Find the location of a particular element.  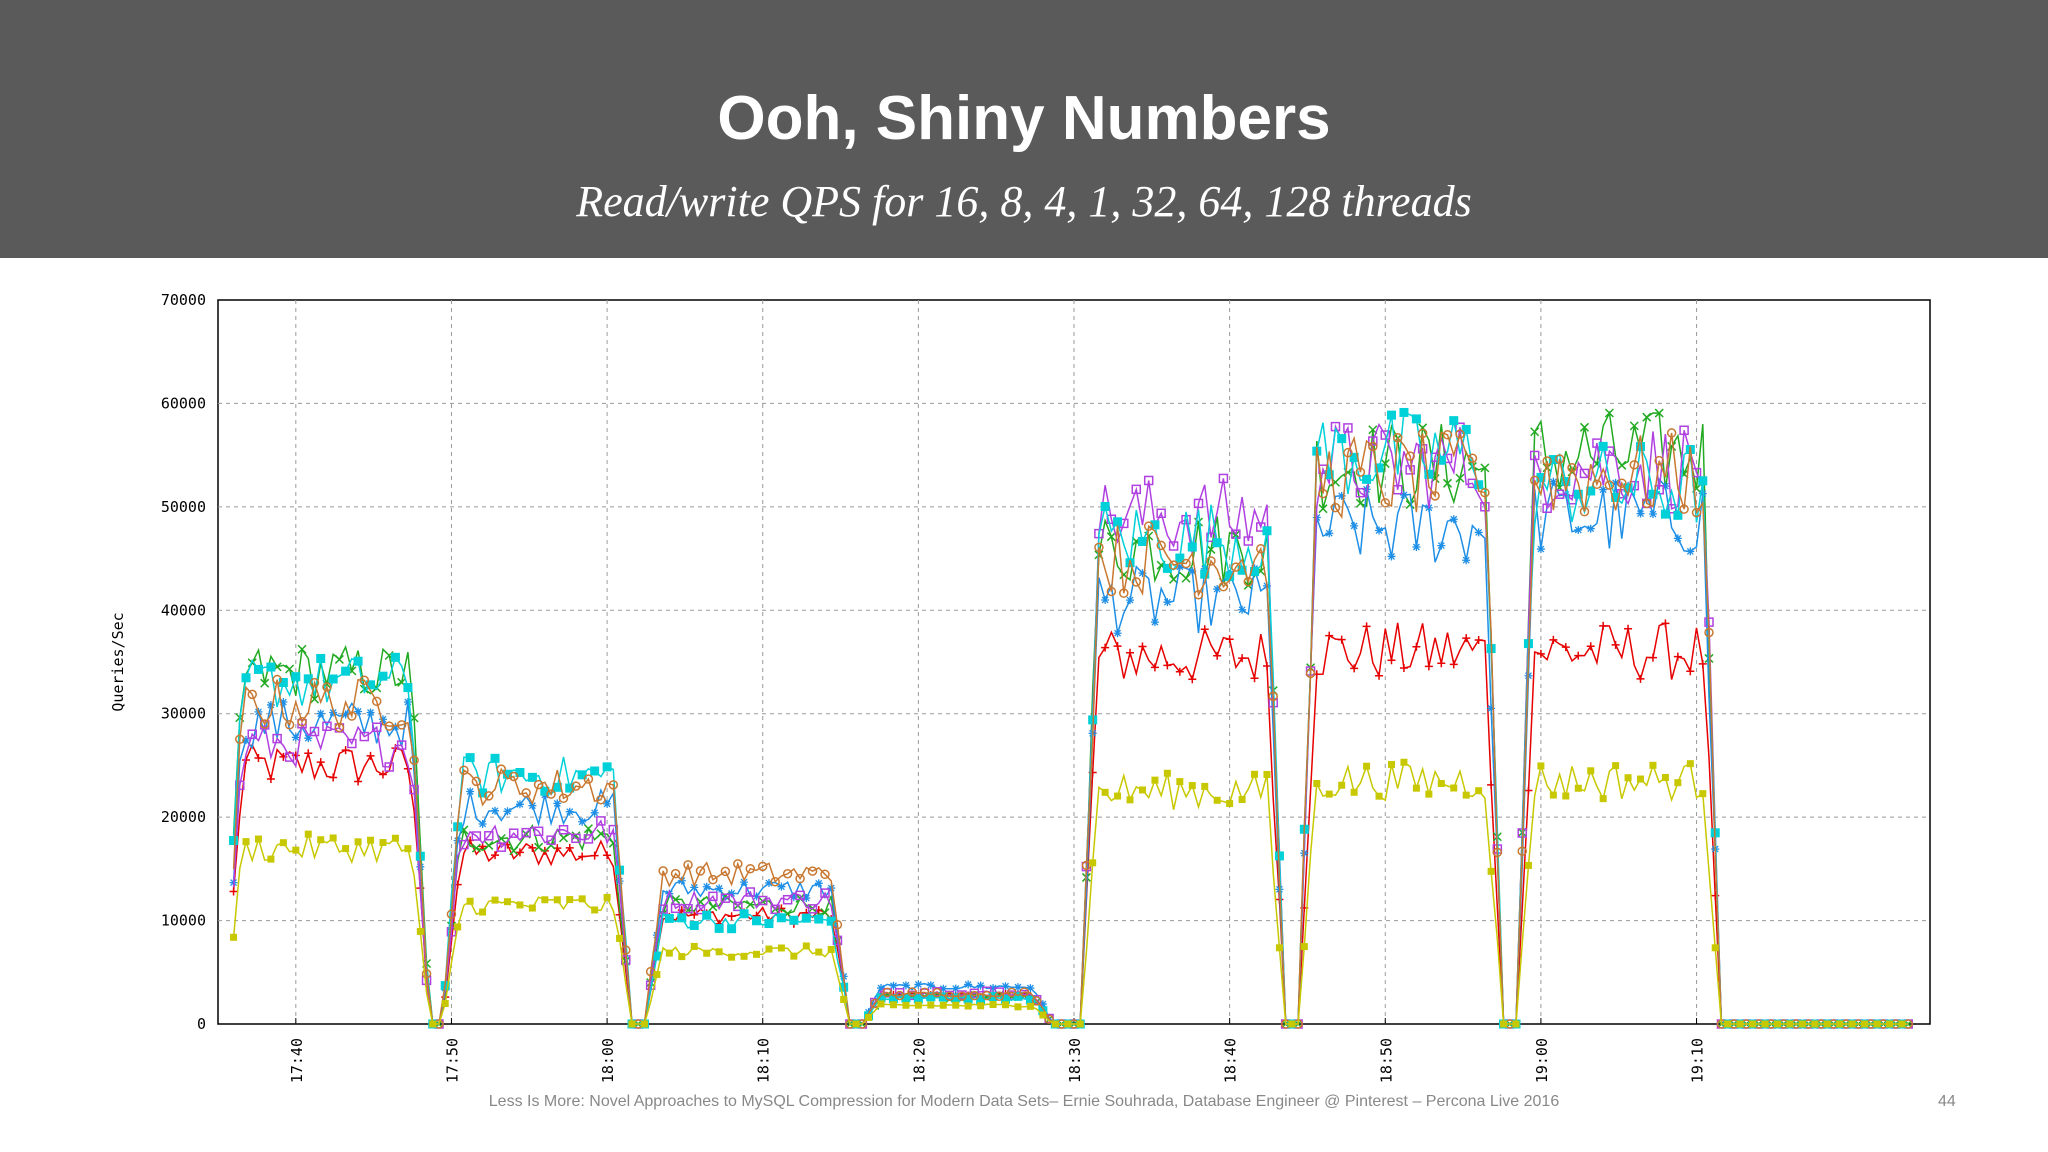

x-tick-label: 19:10 is located at coordinates (1698, 1060).